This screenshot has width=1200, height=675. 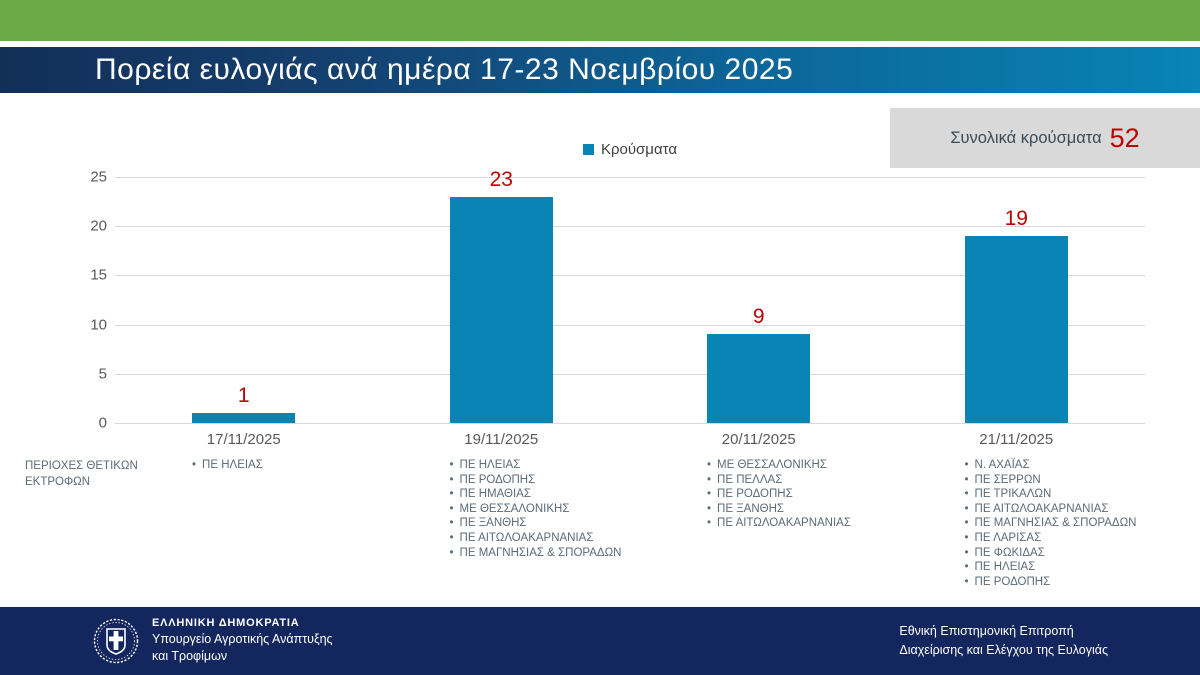 I want to click on x-label-19/11/2025: 19/11/2025, so click(x=501, y=439).